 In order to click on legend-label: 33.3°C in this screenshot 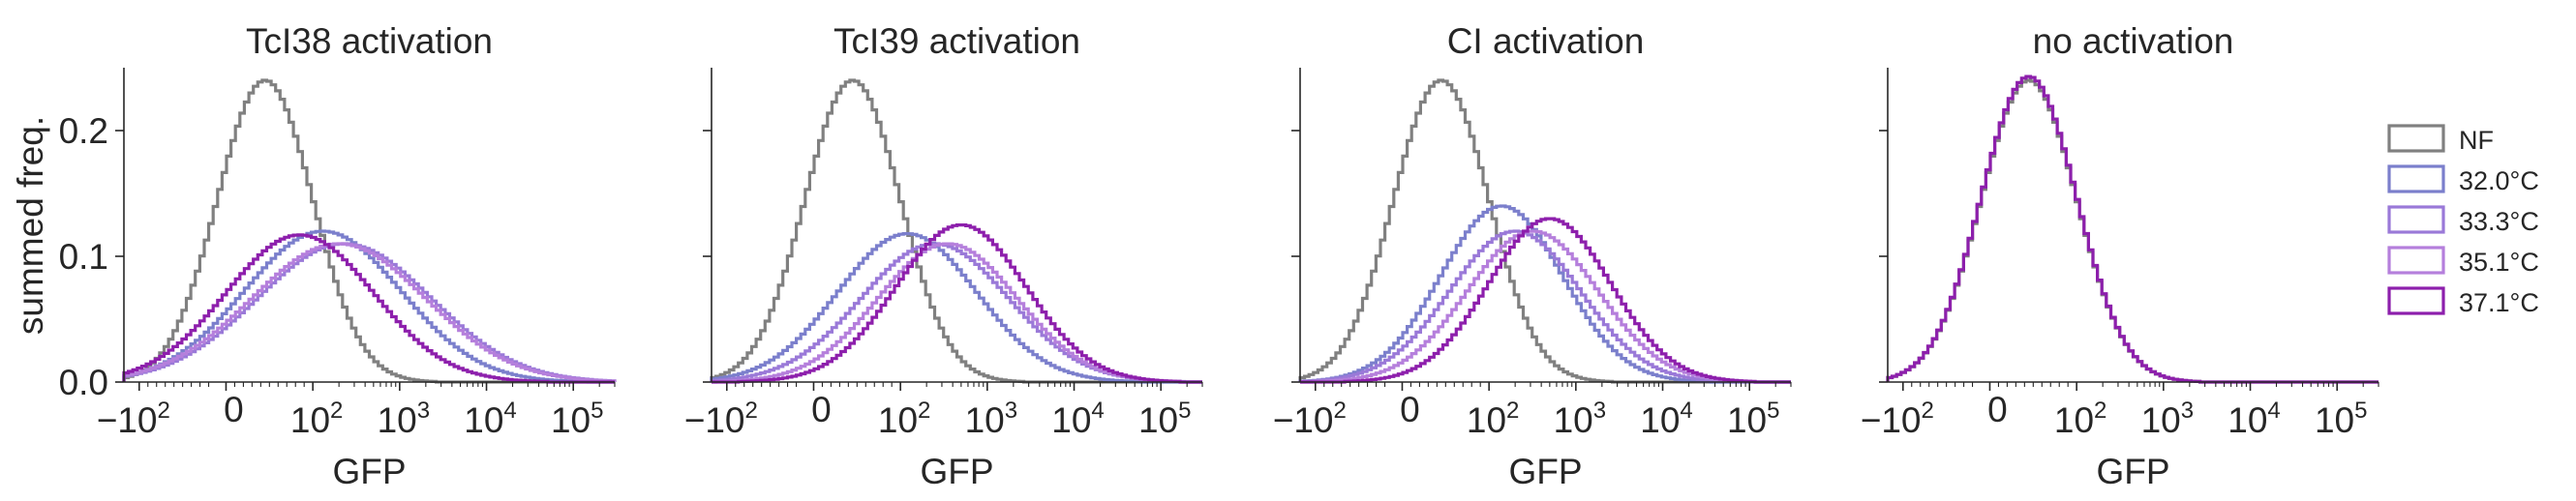, I will do `click(2499, 221)`.